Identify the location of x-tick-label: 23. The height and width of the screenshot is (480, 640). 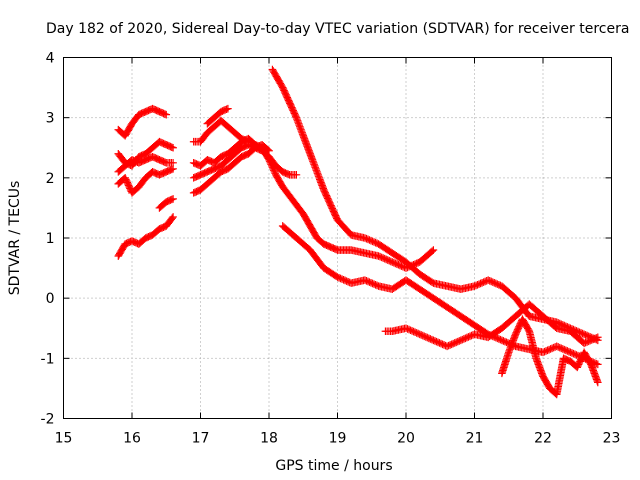
(612, 439).